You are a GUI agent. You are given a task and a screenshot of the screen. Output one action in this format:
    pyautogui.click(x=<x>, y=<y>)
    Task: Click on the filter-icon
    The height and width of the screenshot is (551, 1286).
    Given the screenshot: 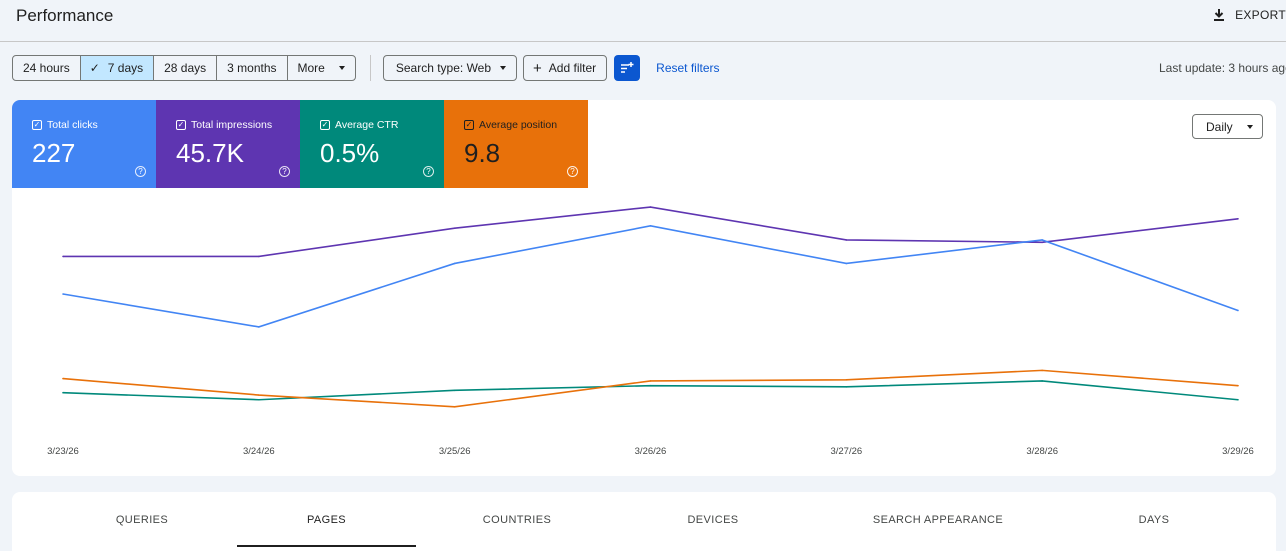 What is the action you would take?
    pyautogui.click(x=627, y=67)
    